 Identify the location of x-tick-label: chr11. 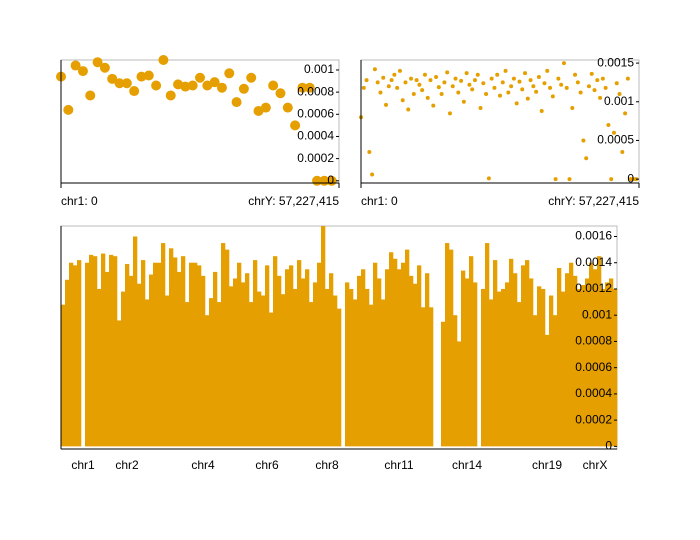
(398, 465).